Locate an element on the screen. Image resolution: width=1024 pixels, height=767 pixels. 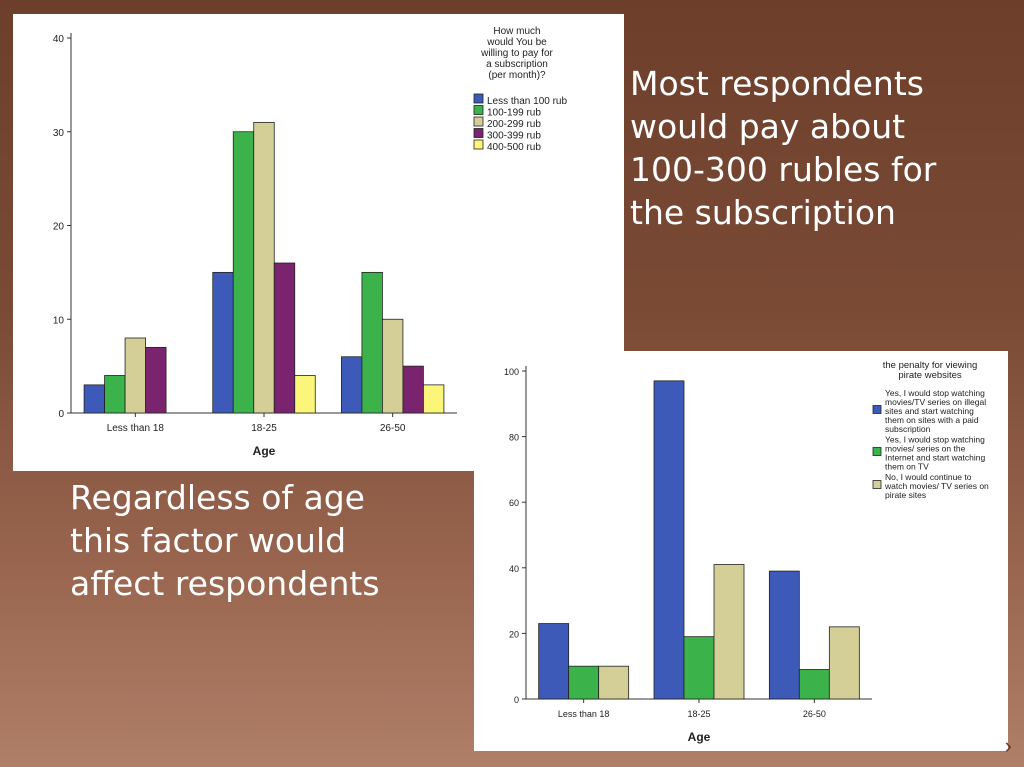
y-tick-label: 80 is located at coordinates (514, 438).